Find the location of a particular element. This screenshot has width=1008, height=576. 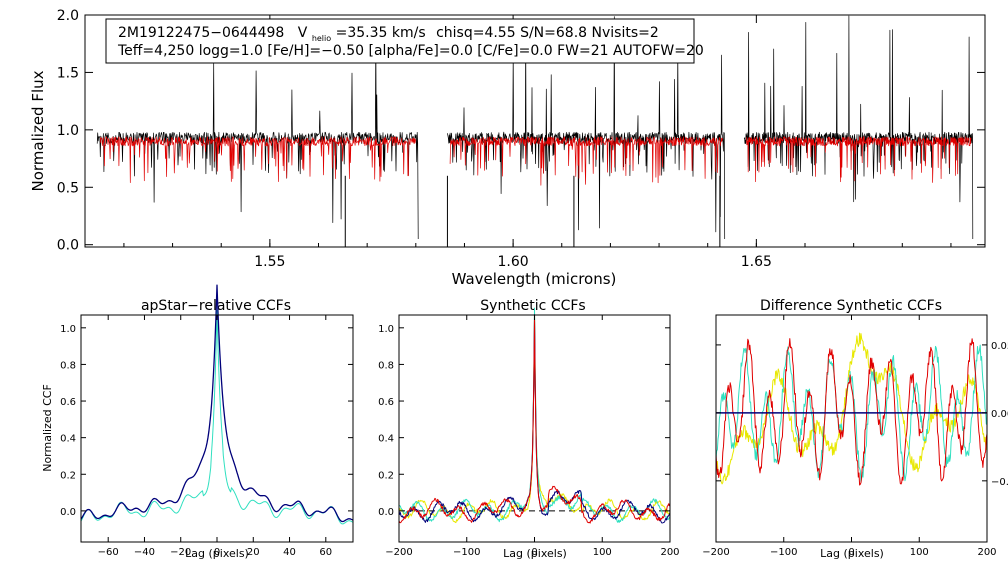

diff-yellow-line is located at coordinates (851, 408).